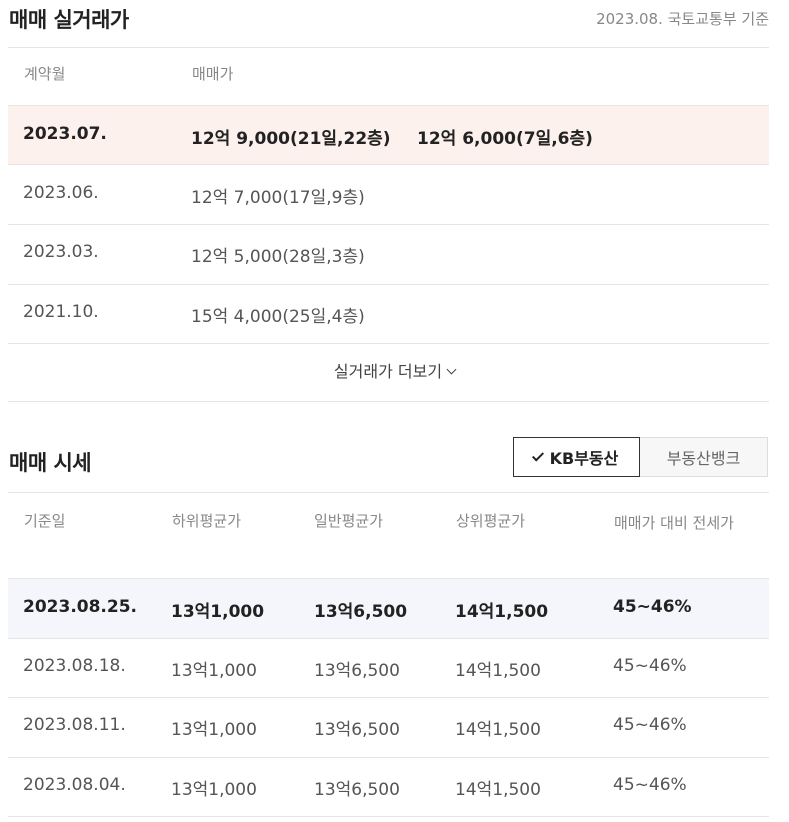 This screenshot has height=822, width=789. Describe the element at coordinates (451, 369) in the screenshot. I see `chevron-down-icon` at that location.